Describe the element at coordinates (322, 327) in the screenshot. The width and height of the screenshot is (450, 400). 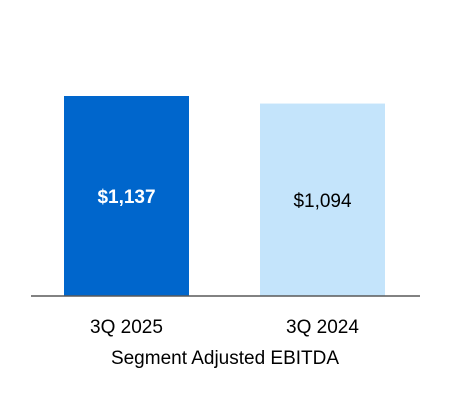
I see `category-label: 3Q 2024` at that location.